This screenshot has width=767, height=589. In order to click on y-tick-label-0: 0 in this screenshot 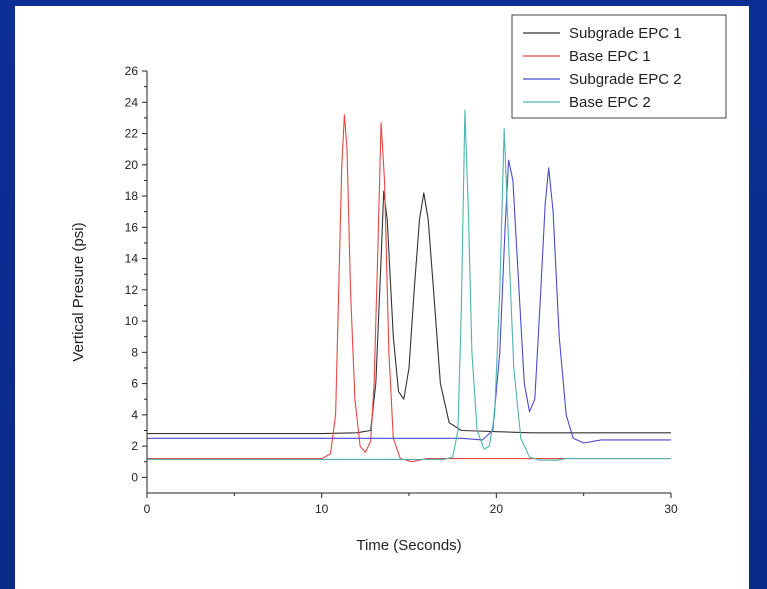, I will do `click(134, 477)`.